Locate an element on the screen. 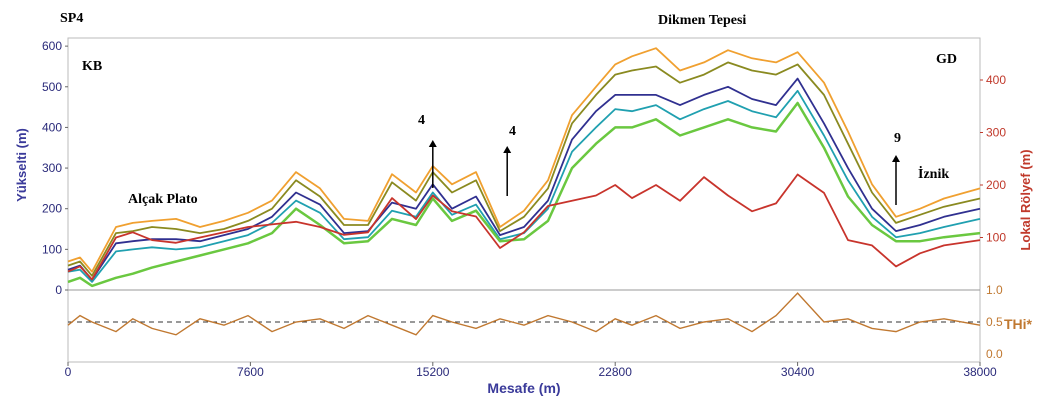 Image resolution: width=1051 pixels, height=399 pixels. y-left-tick-label: 600 is located at coordinates (52, 46).